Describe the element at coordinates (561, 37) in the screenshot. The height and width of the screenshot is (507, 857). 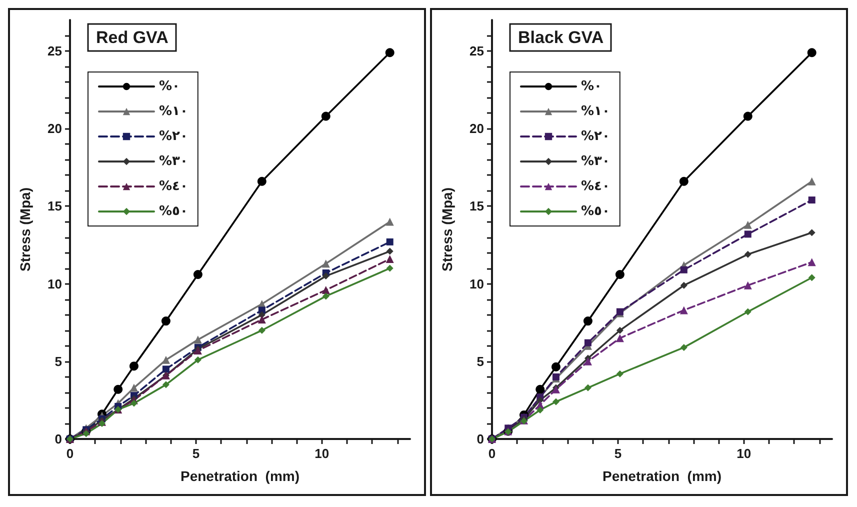
I see `text: Black GVA` at that location.